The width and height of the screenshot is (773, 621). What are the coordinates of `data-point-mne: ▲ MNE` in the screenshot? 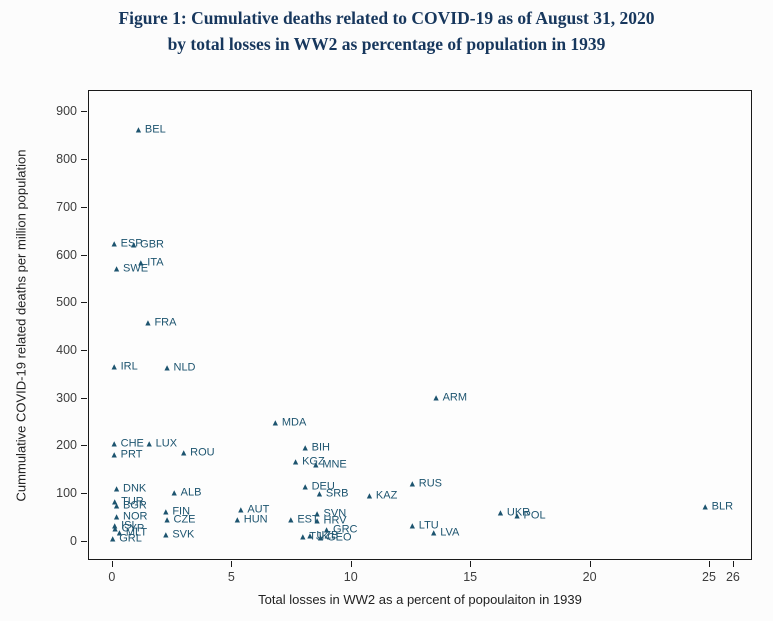 It's located at (328, 465).